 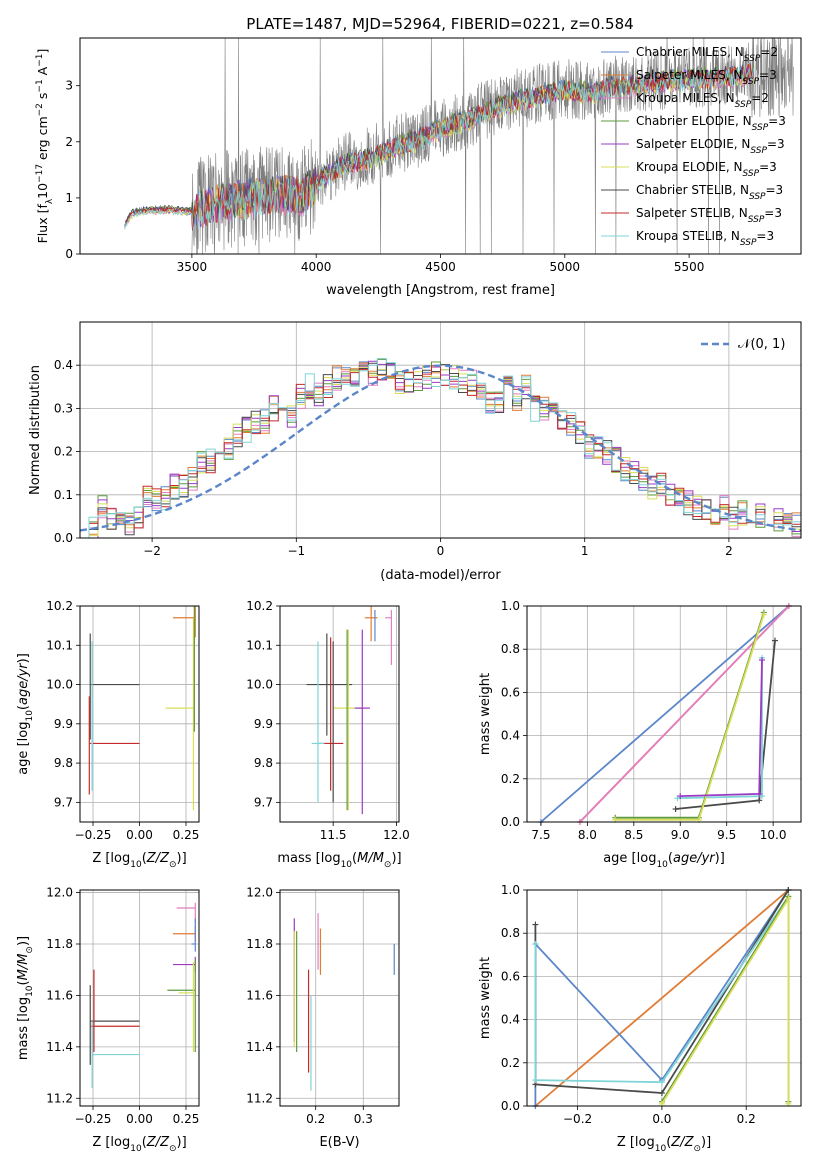 I want to click on x-tick-label: 10.0, so click(x=773, y=835).